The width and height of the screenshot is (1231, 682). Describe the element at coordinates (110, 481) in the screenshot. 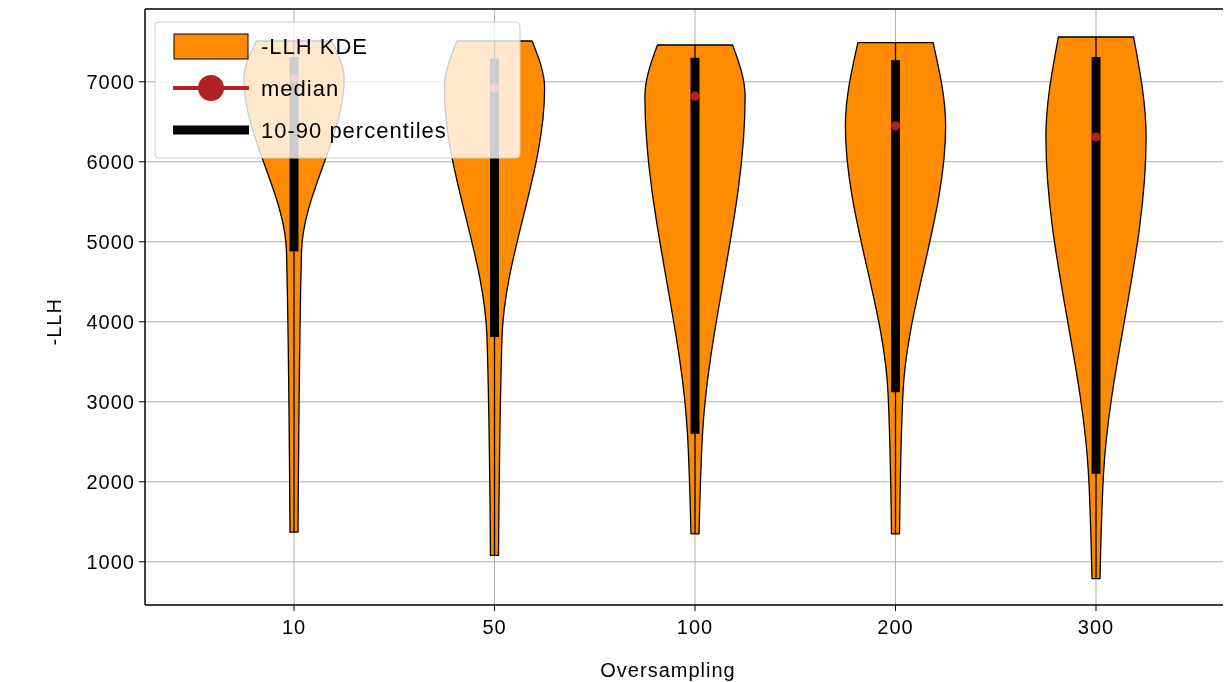

I see `y-tick-label: 2000` at that location.